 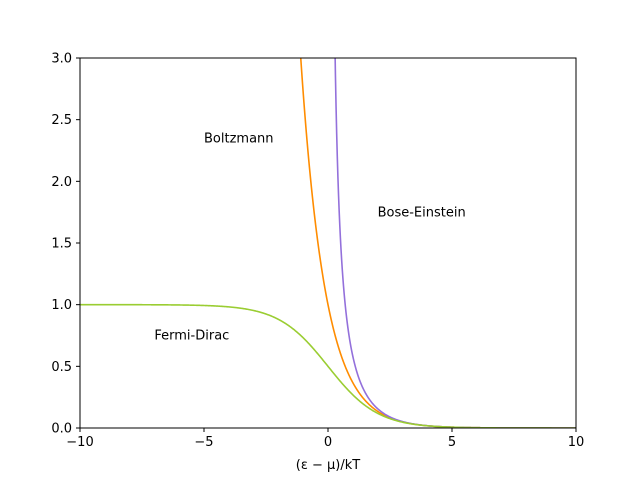 I want to click on annotation-fermi-dirac: Fermi-Dirac, so click(x=191, y=336).